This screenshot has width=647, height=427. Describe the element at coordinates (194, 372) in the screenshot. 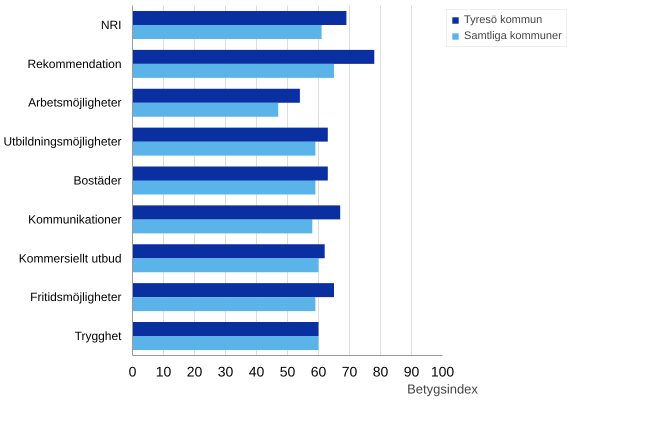

I see `x-tick-label: 20` at that location.